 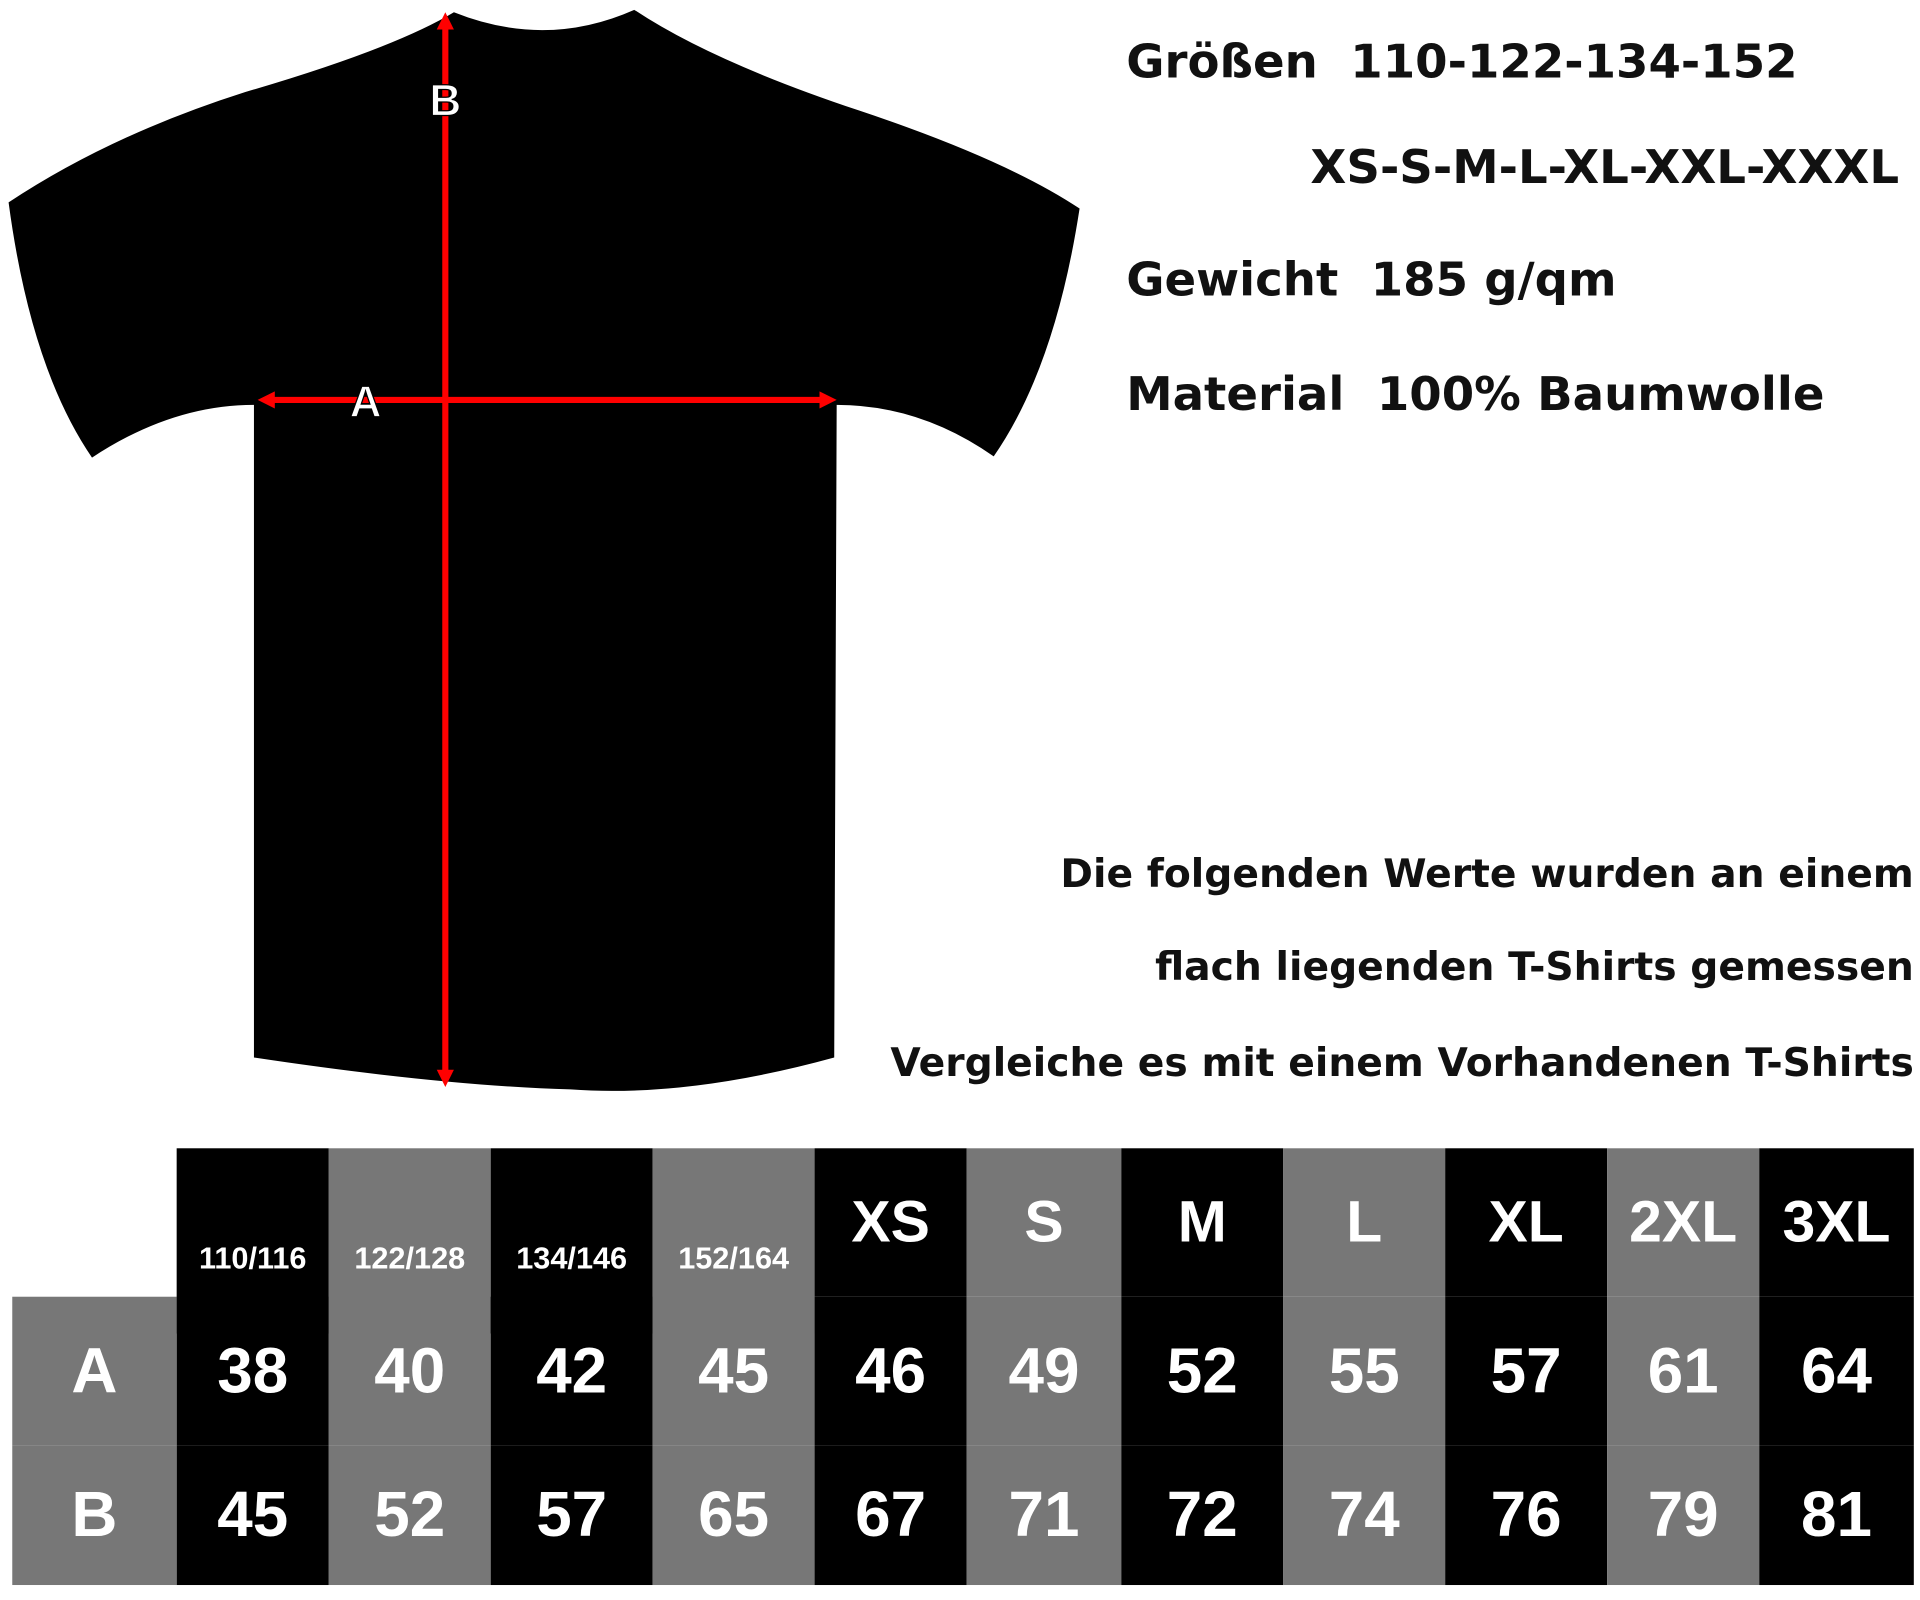 What do you see at coordinates (1044, 1222) in the screenshot?
I see `column-header: S` at bounding box center [1044, 1222].